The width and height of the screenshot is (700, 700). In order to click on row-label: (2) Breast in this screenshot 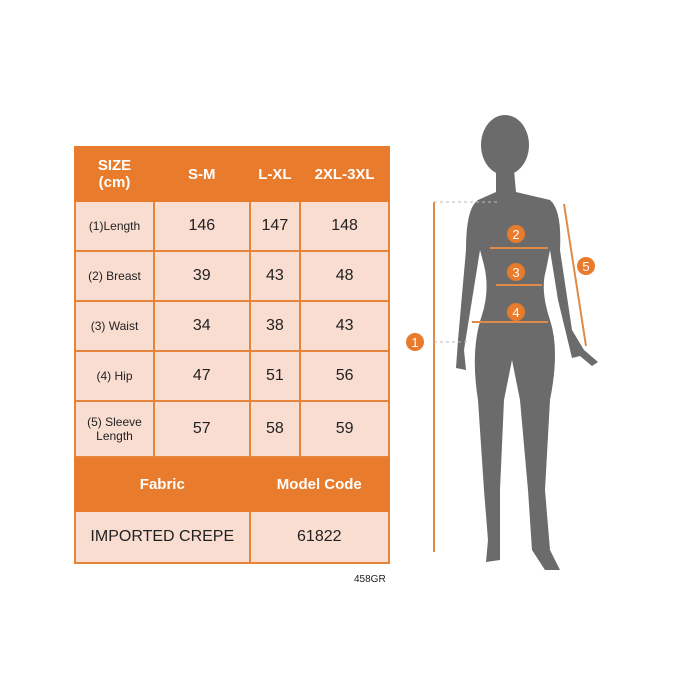, I will do `click(114, 276)`.